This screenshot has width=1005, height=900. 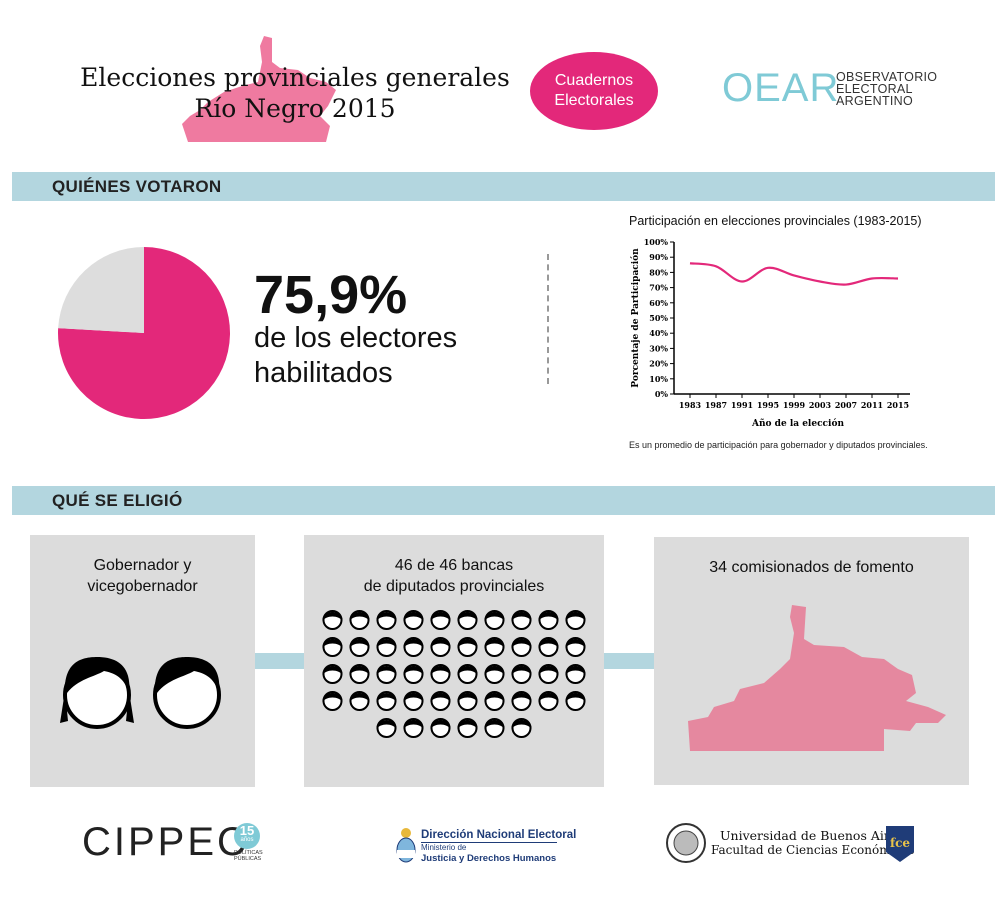 I want to click on uba-seal-icon, so click(x=686, y=843).